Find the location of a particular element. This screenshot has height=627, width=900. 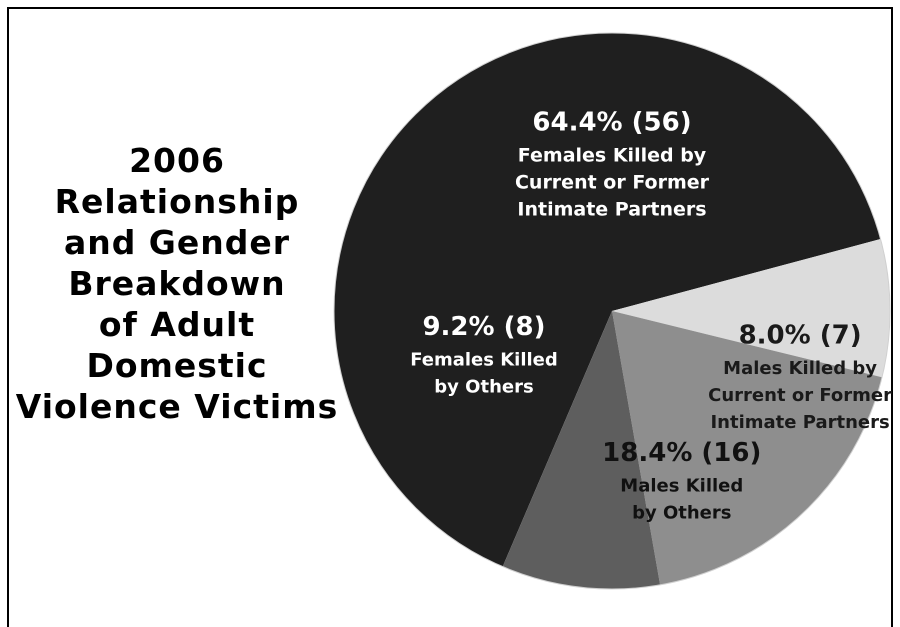

slice-value-label: 8.0% (7) is located at coordinates (800, 335).